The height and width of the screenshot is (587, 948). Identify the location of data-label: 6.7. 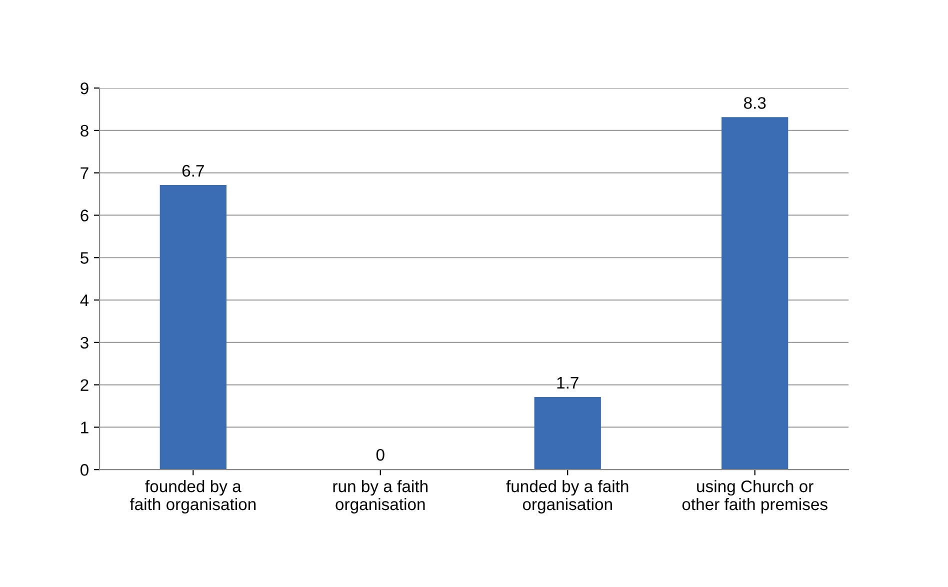
(193, 170).